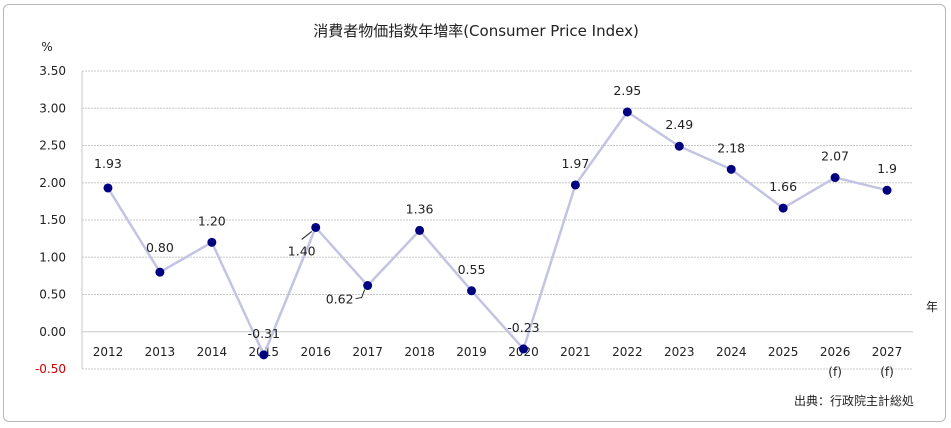 Image resolution: width=951 pixels, height=428 pixels. What do you see at coordinates (50, 369) in the screenshot?
I see `y-tick-label: -0.50` at bounding box center [50, 369].